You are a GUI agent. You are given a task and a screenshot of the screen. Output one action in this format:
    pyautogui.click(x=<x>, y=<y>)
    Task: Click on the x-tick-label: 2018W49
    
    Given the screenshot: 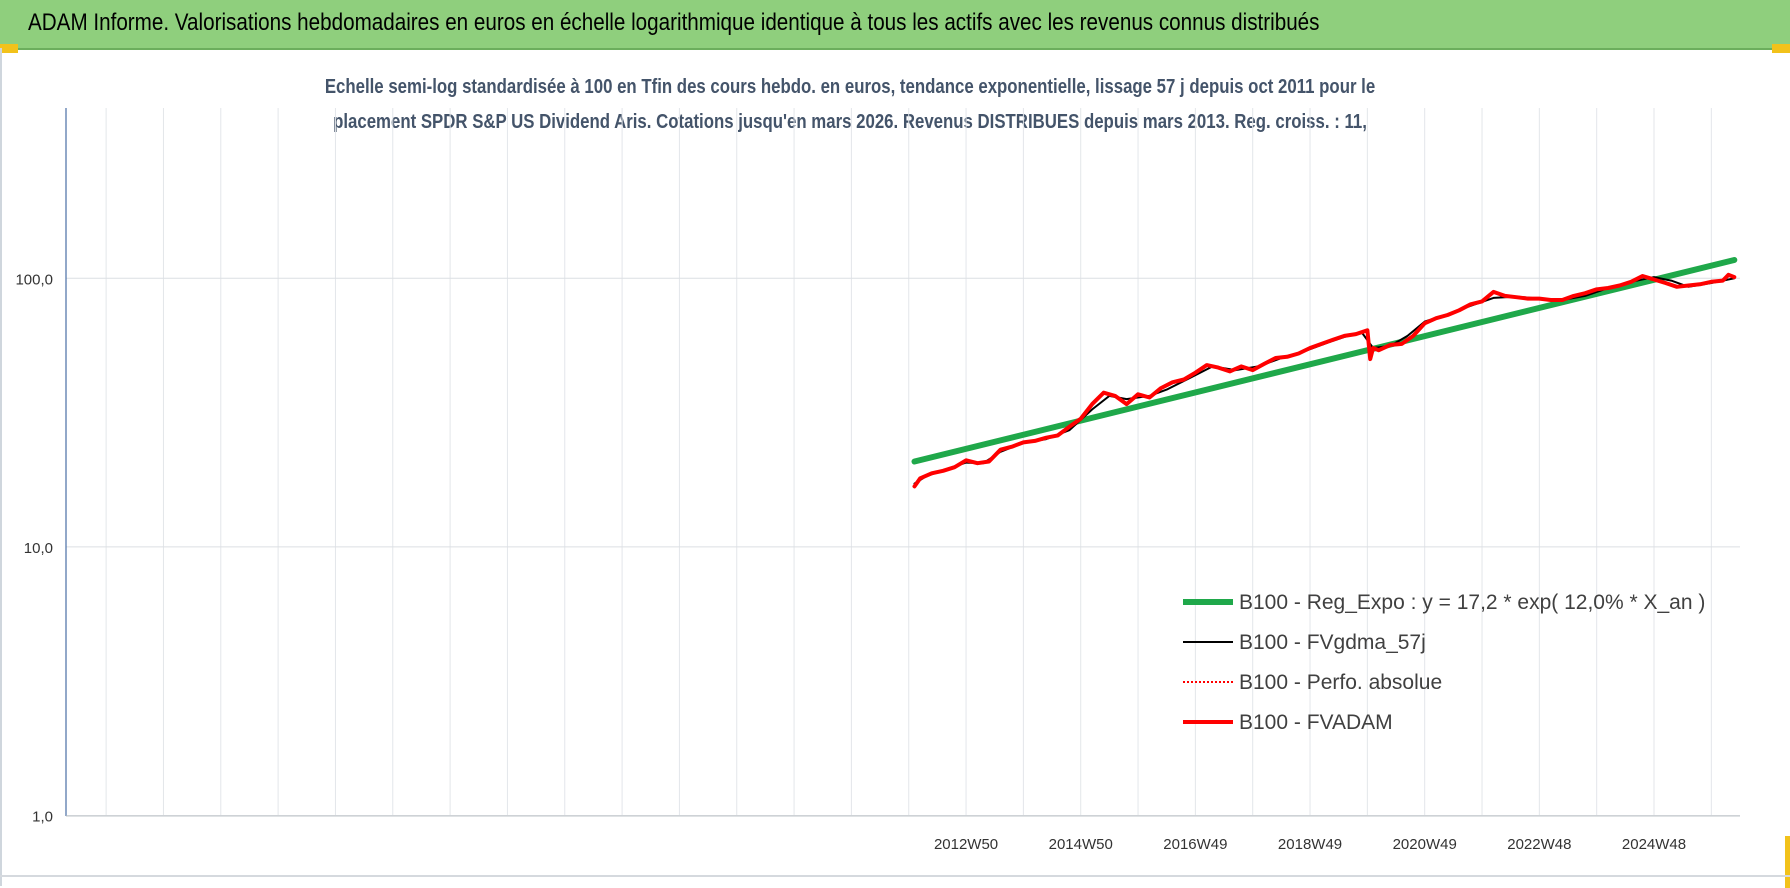 What is the action you would take?
    pyautogui.click(x=1310, y=844)
    